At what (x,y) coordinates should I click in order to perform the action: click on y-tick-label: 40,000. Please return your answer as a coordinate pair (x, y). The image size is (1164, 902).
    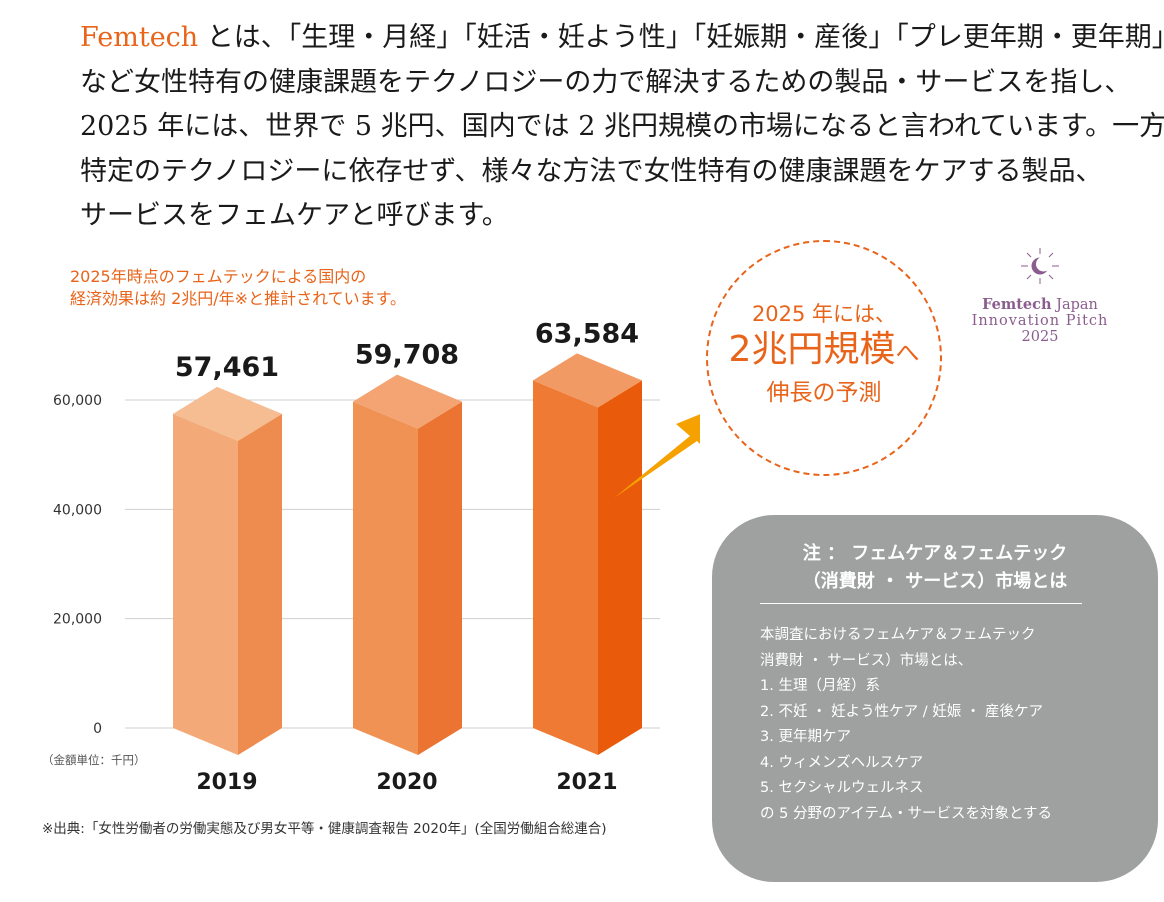
    Looking at the image, I should click on (77, 510).